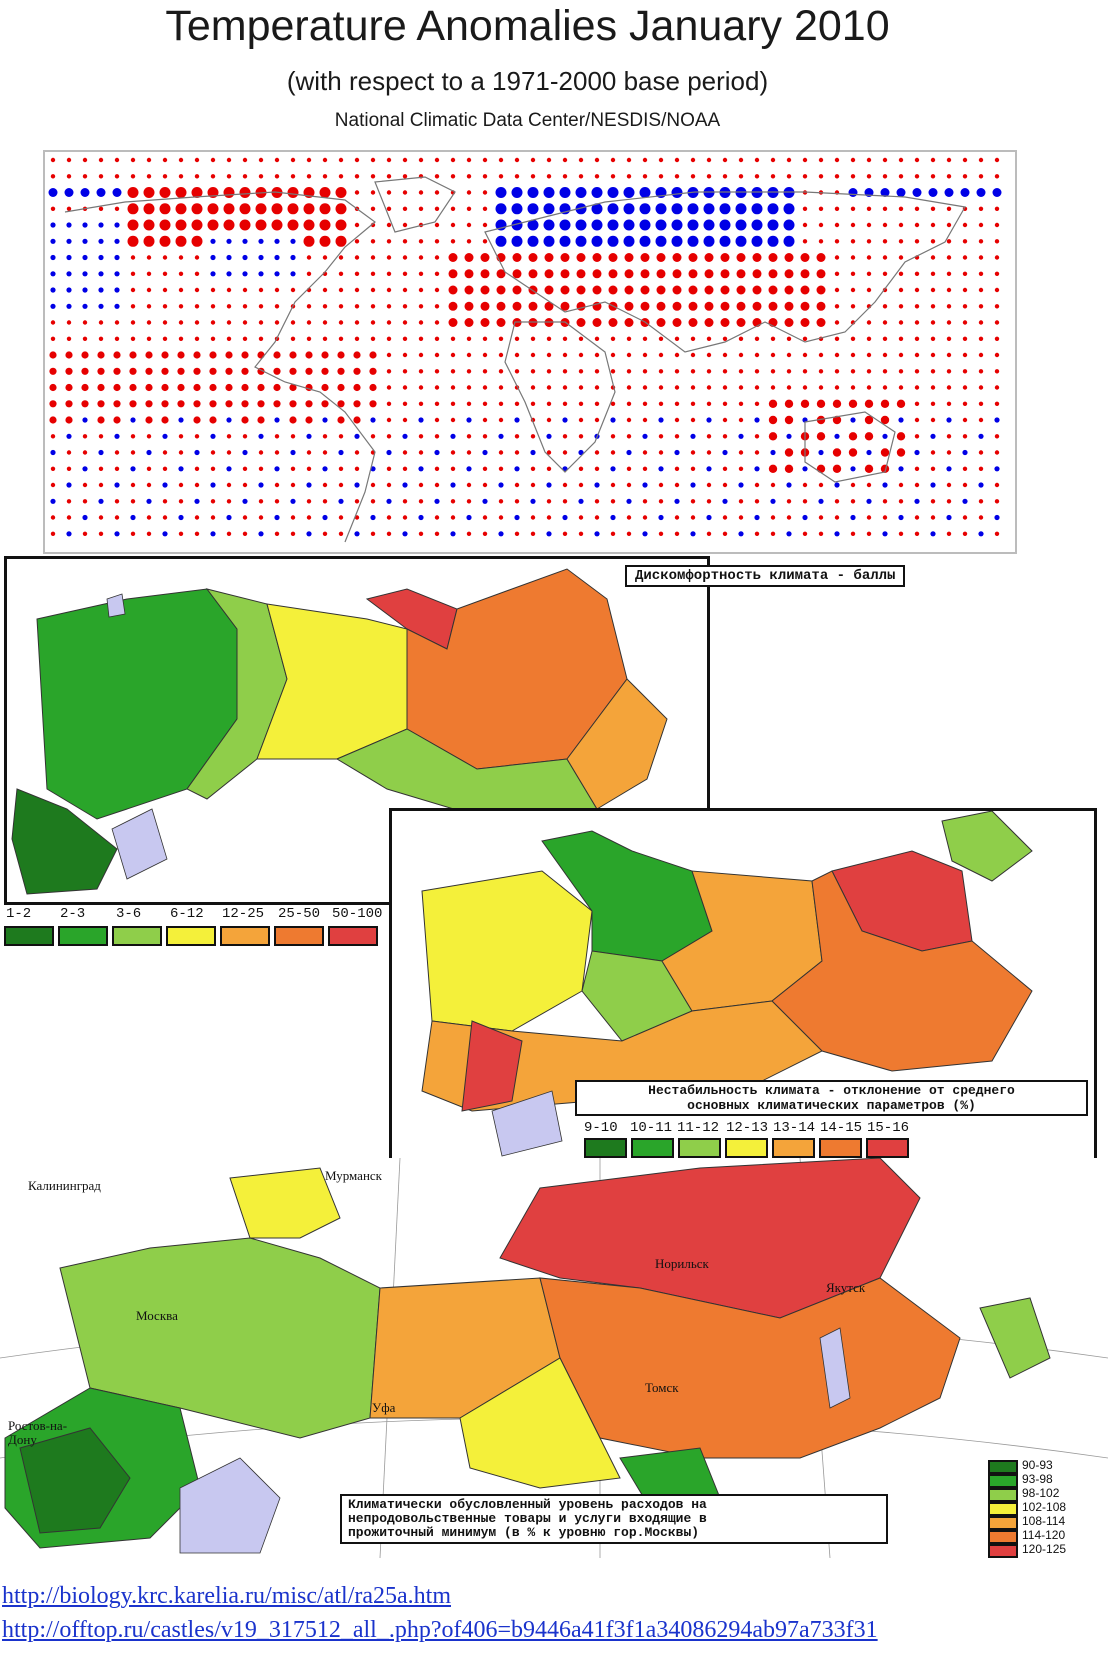 The height and width of the screenshot is (1664, 1108). Describe the element at coordinates (357, 730) in the screenshot. I see `discomfort-map-panel` at that location.